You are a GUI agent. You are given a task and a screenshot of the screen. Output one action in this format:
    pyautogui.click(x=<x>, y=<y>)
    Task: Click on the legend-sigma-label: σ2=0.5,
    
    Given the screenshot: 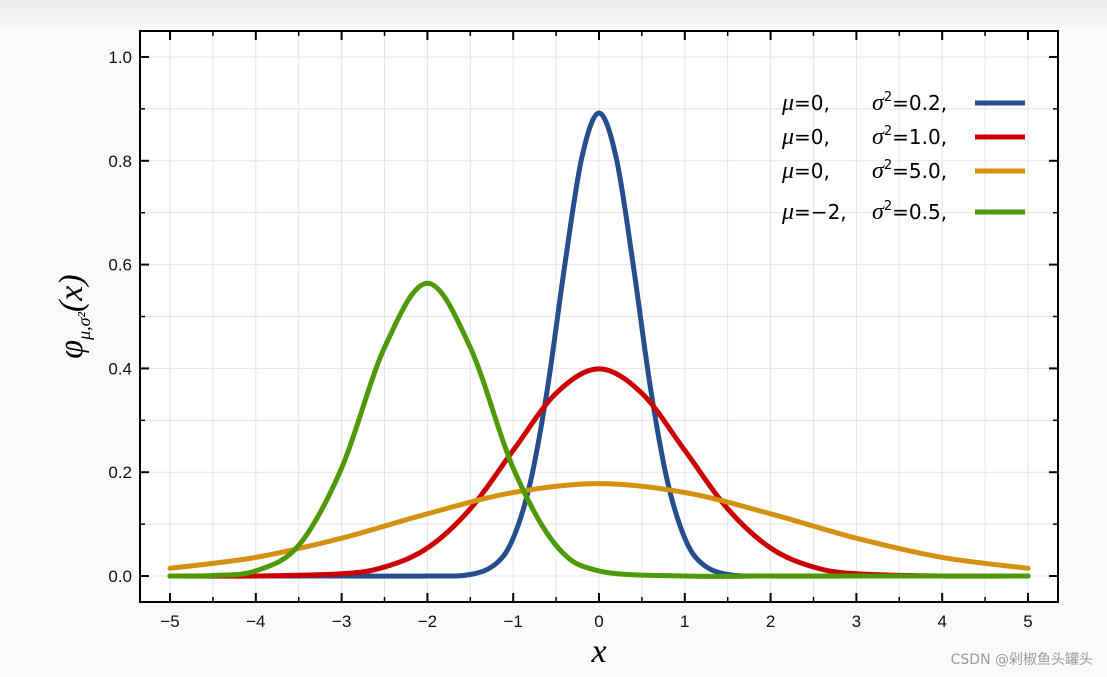 What is the action you would take?
    pyautogui.click(x=909, y=212)
    